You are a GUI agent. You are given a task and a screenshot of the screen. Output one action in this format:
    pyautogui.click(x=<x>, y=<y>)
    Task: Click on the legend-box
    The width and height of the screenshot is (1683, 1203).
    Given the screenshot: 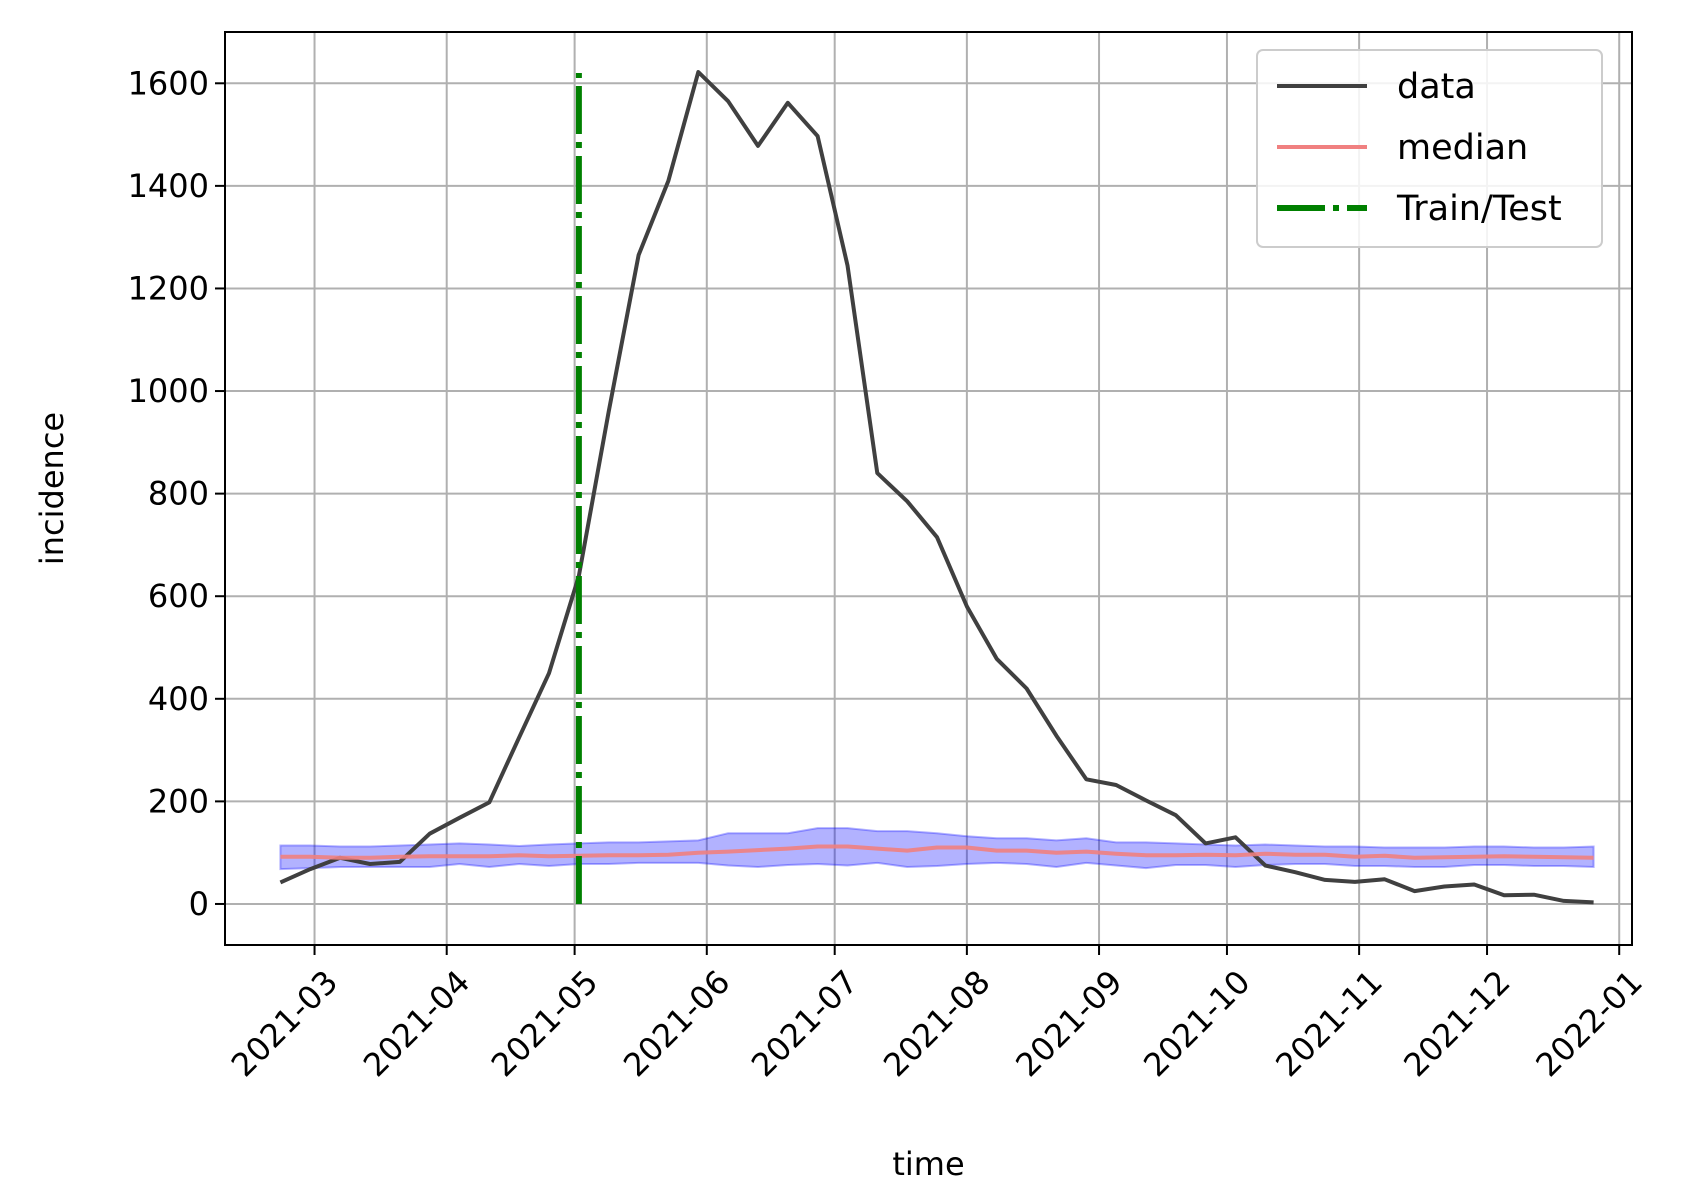 What is the action you would take?
    pyautogui.click(x=1429, y=148)
    